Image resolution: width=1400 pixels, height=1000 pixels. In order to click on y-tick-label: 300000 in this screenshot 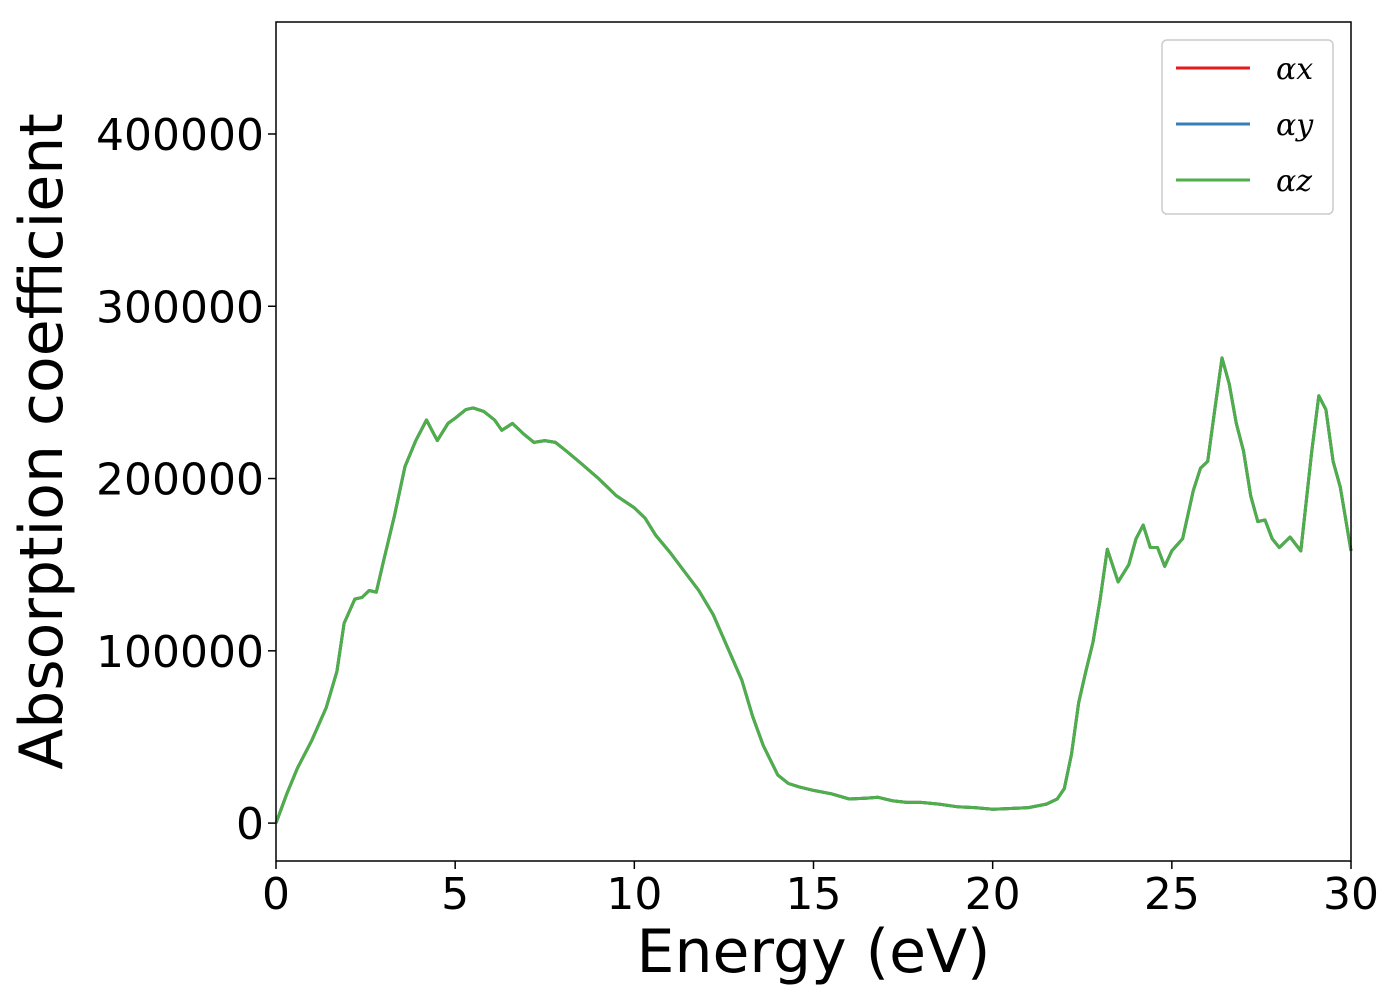, I will do `click(180, 307)`.